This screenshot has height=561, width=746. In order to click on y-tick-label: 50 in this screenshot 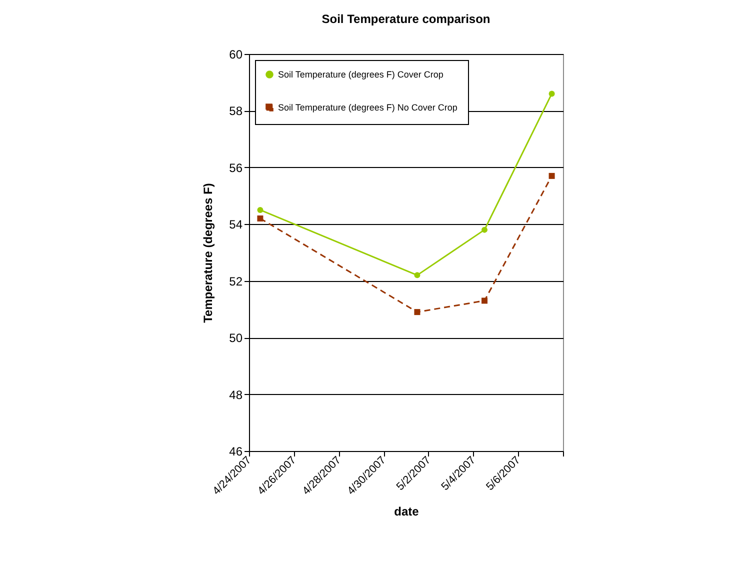, I will do `click(236, 338)`.